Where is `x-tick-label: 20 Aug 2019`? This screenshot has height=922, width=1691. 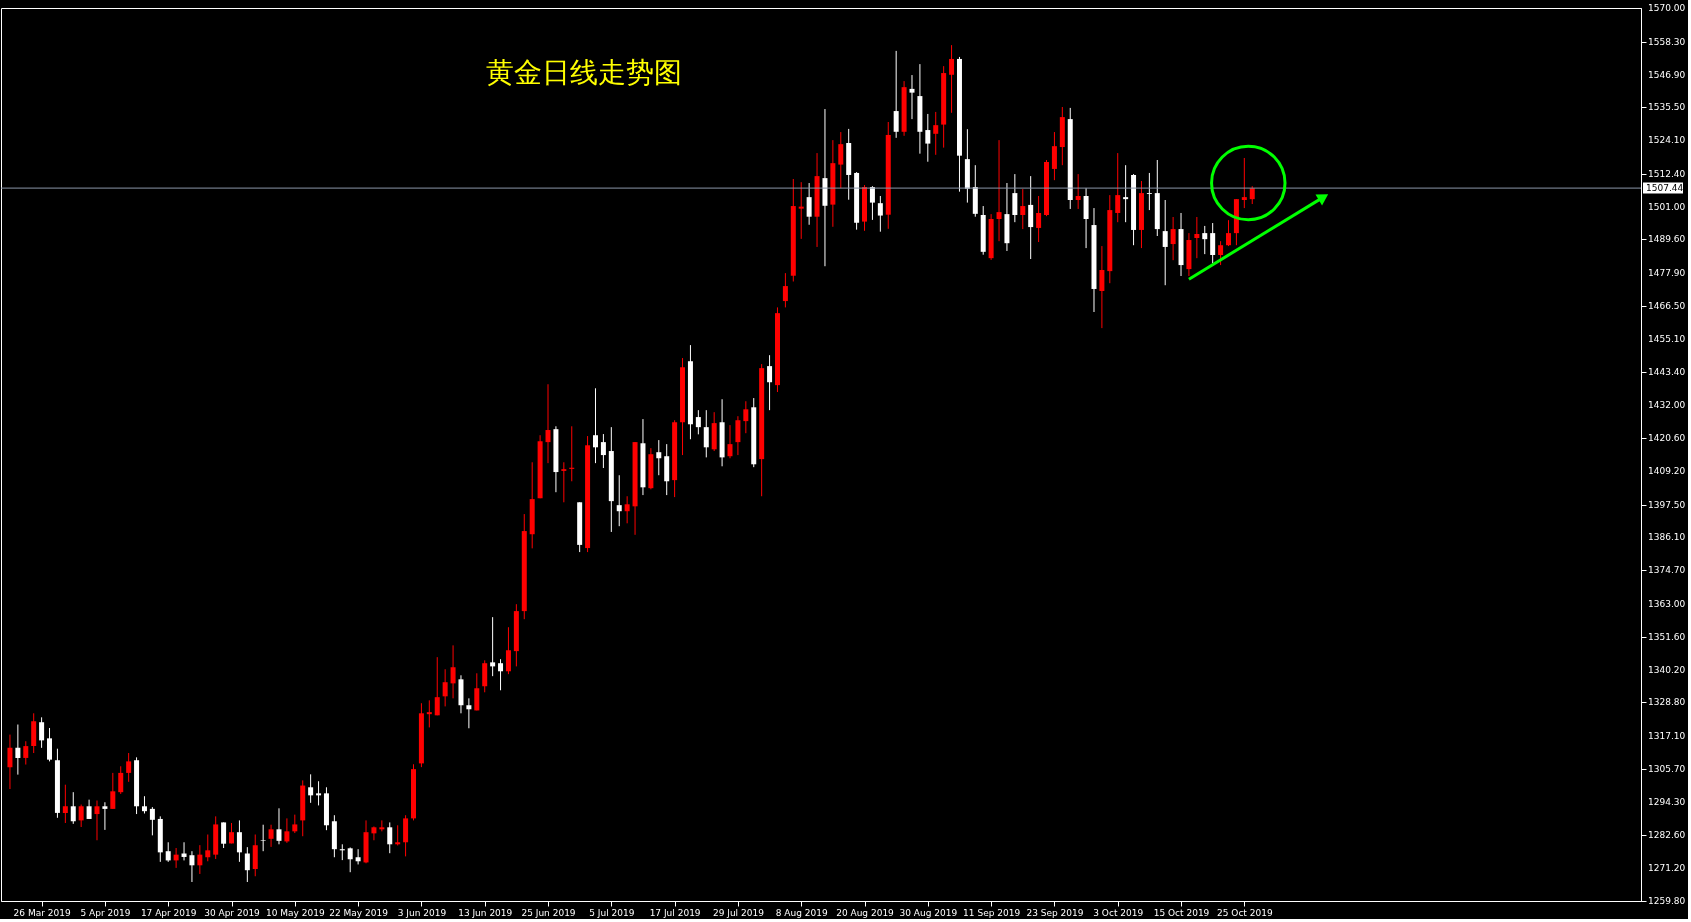
x-tick-label: 20 Aug 2019 is located at coordinates (865, 912).